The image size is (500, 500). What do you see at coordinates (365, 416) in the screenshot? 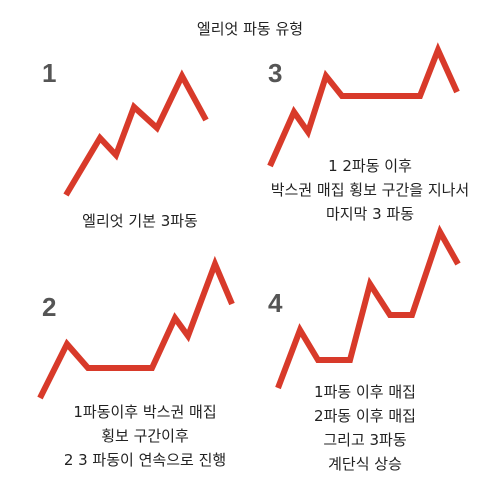
I see `caption-line: 2파동 이후 매집` at bounding box center [365, 416].